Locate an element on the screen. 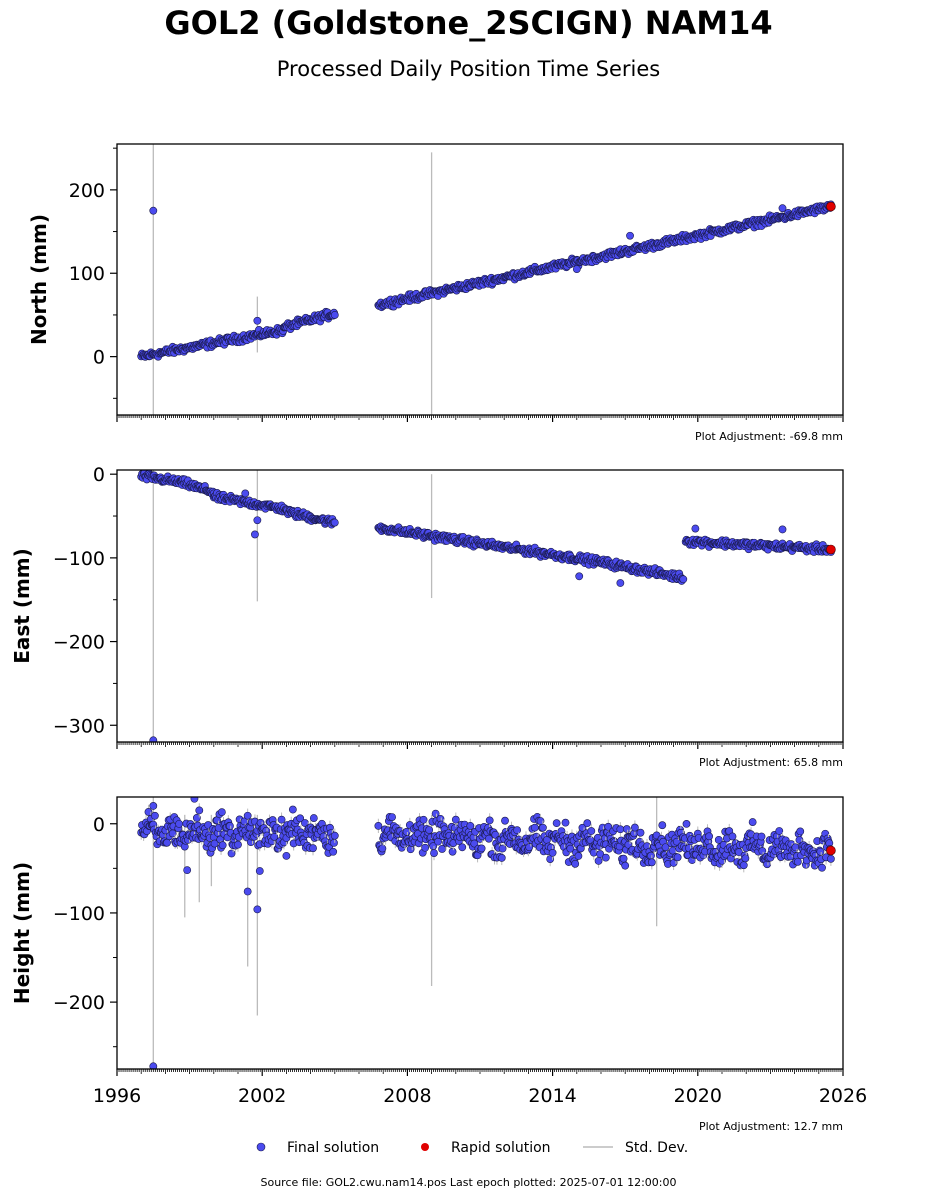  east-ylabel: East (mm) is located at coordinates (22, 606).